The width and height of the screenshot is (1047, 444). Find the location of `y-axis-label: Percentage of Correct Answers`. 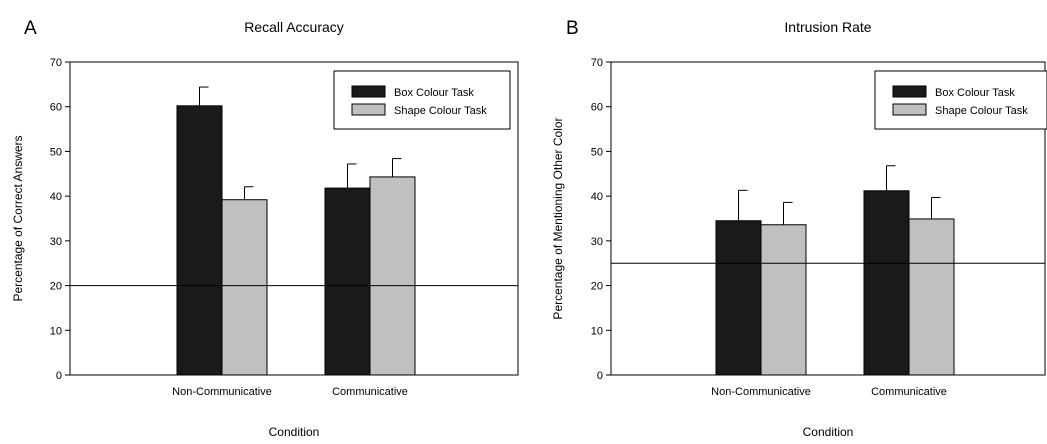

y-axis-label: Percentage of Correct Answers is located at coordinates (18, 218).